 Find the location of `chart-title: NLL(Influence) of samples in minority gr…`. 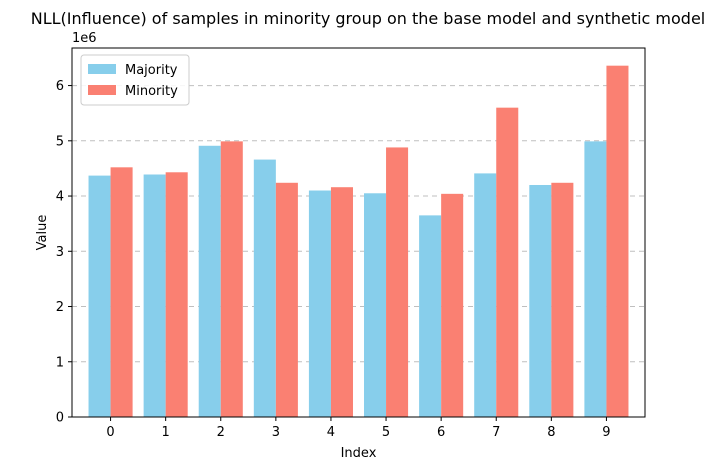

chart-title: NLL(Influence) of samples in minority gr… is located at coordinates (368, 18).